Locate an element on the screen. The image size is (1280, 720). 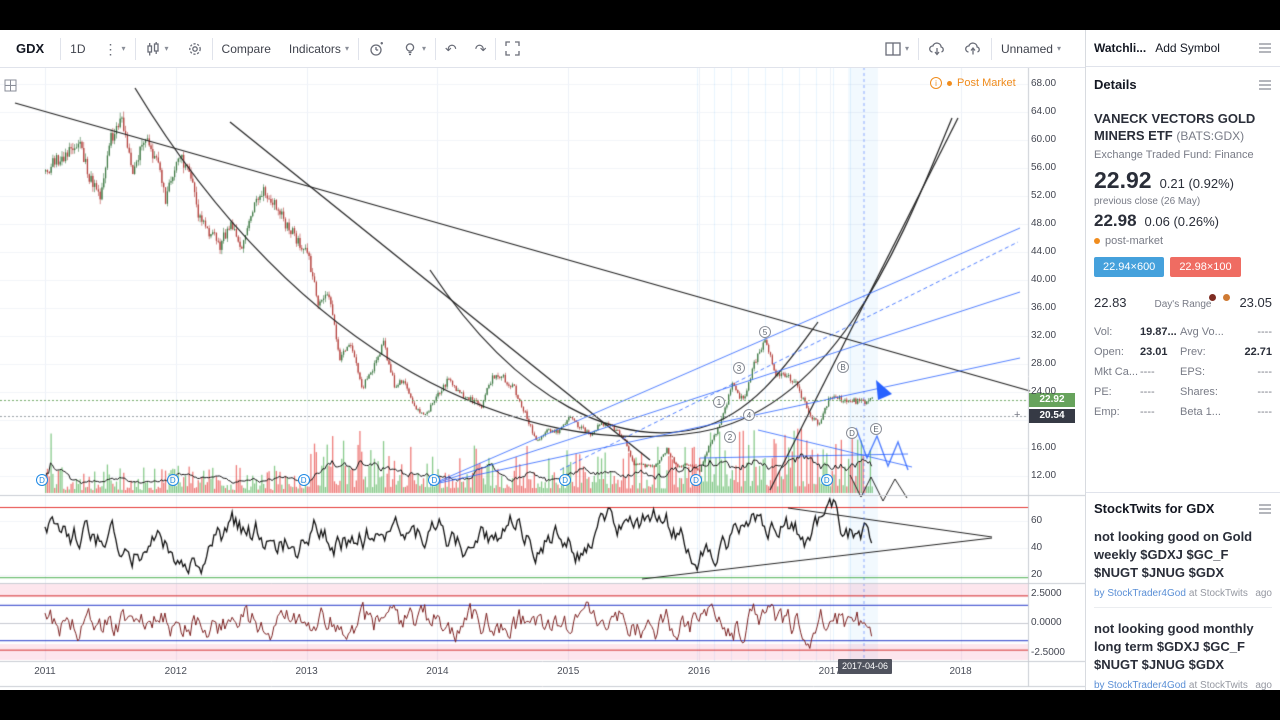
alert-clock-icon is located at coordinates (376, 48).